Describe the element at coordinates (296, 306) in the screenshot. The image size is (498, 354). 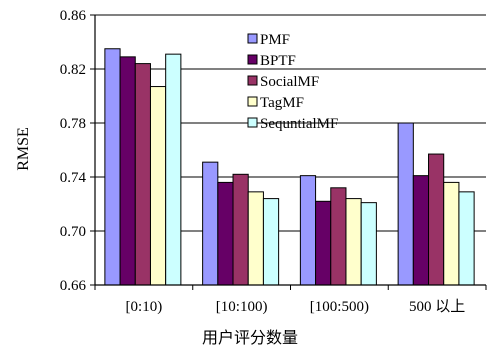
I see `x-tick-labels: [0:10) [10:100) [100:500) 500 以上` at that location.